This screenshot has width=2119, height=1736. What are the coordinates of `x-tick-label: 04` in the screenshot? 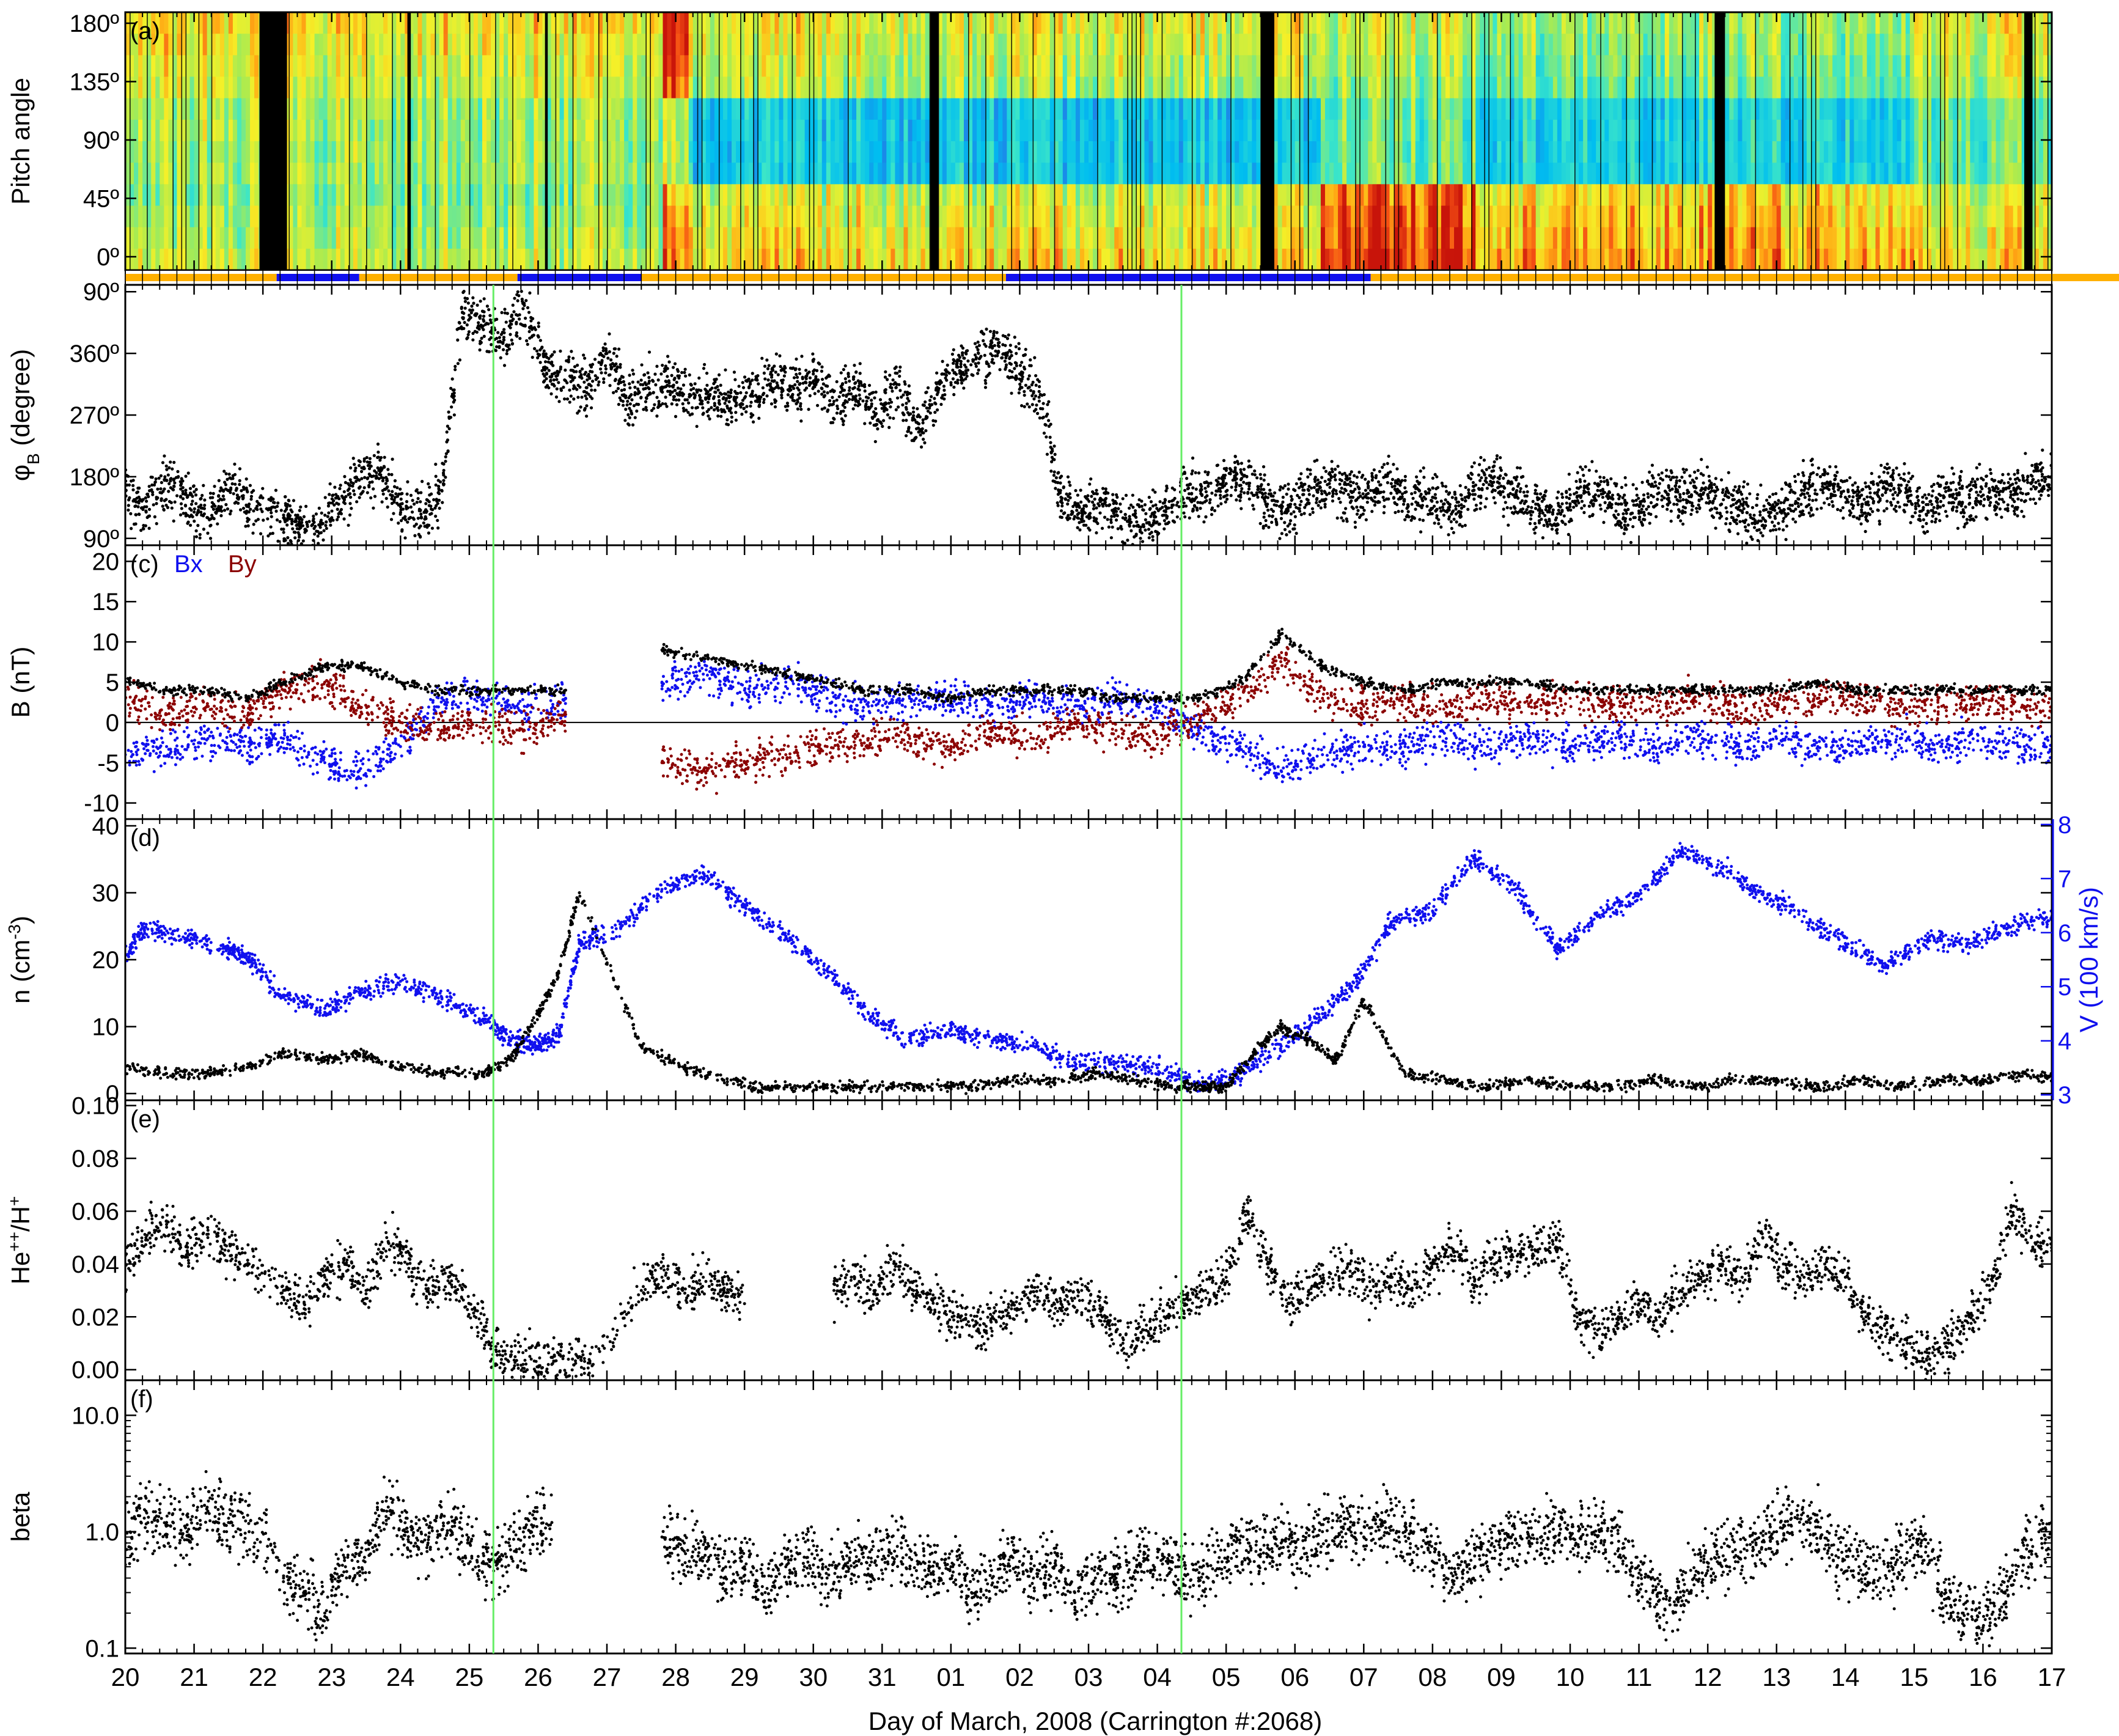 It's located at (1158, 1677).